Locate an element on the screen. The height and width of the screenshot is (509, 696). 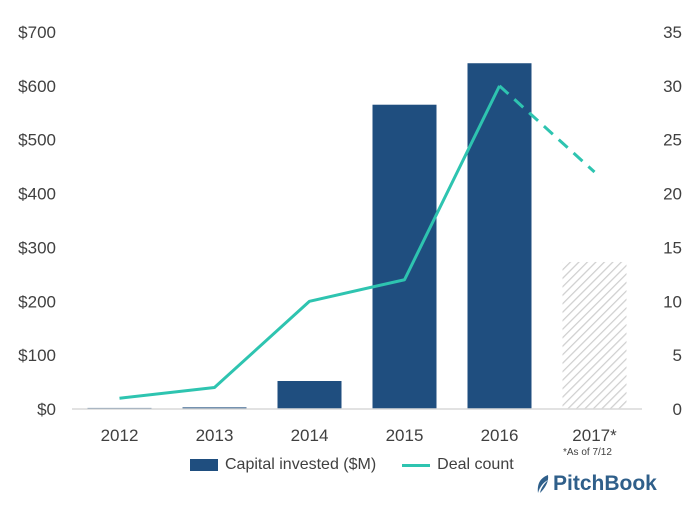
left-tick-label: $400 is located at coordinates (37, 194).